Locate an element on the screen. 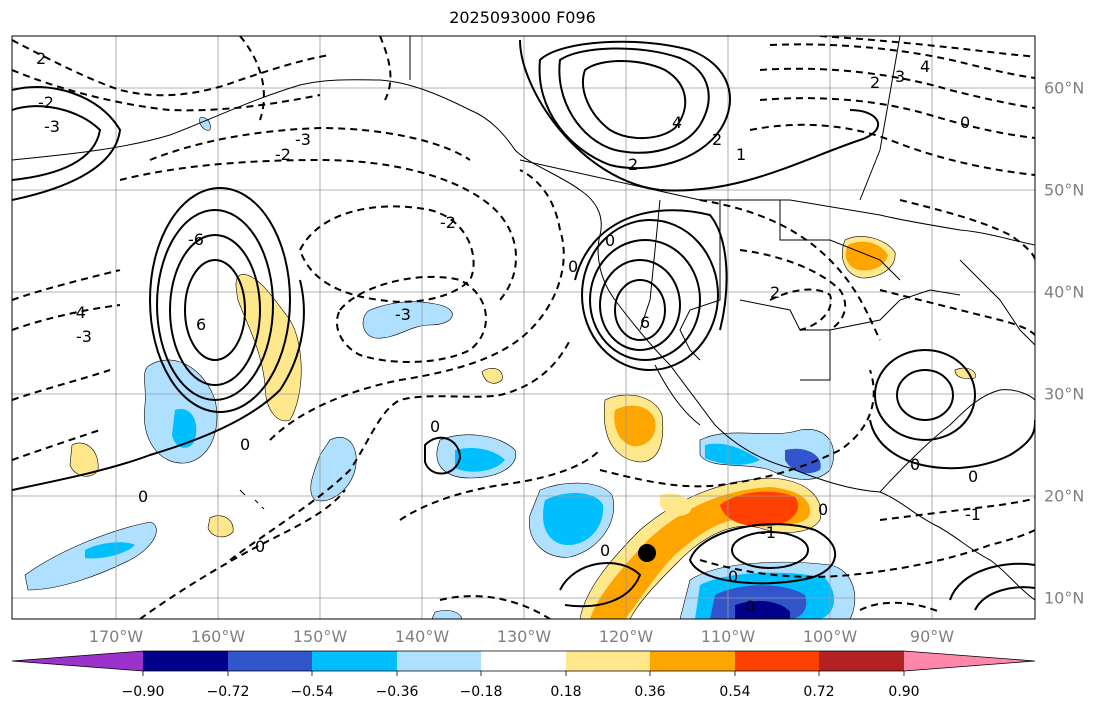 The width and height of the screenshot is (1105, 712). lon-tick-label: 110°W is located at coordinates (728, 636).